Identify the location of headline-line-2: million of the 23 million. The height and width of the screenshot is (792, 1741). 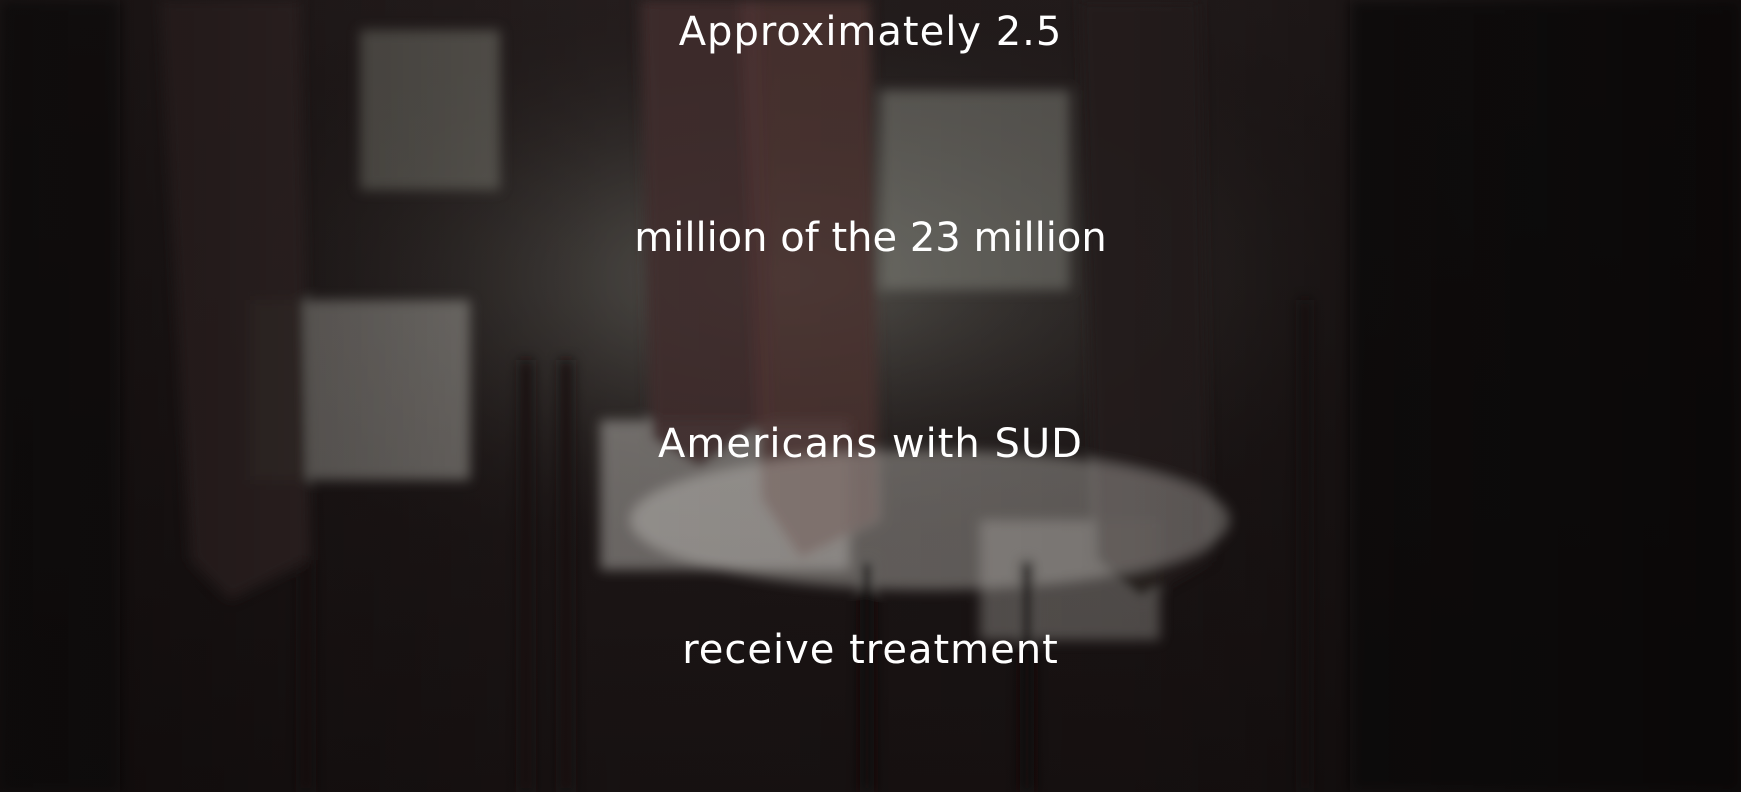
(870, 238).